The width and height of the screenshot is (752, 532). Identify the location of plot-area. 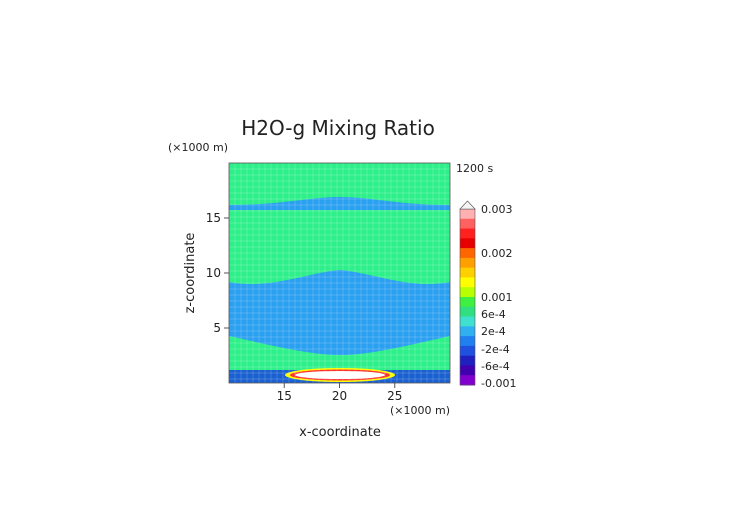
(339, 273).